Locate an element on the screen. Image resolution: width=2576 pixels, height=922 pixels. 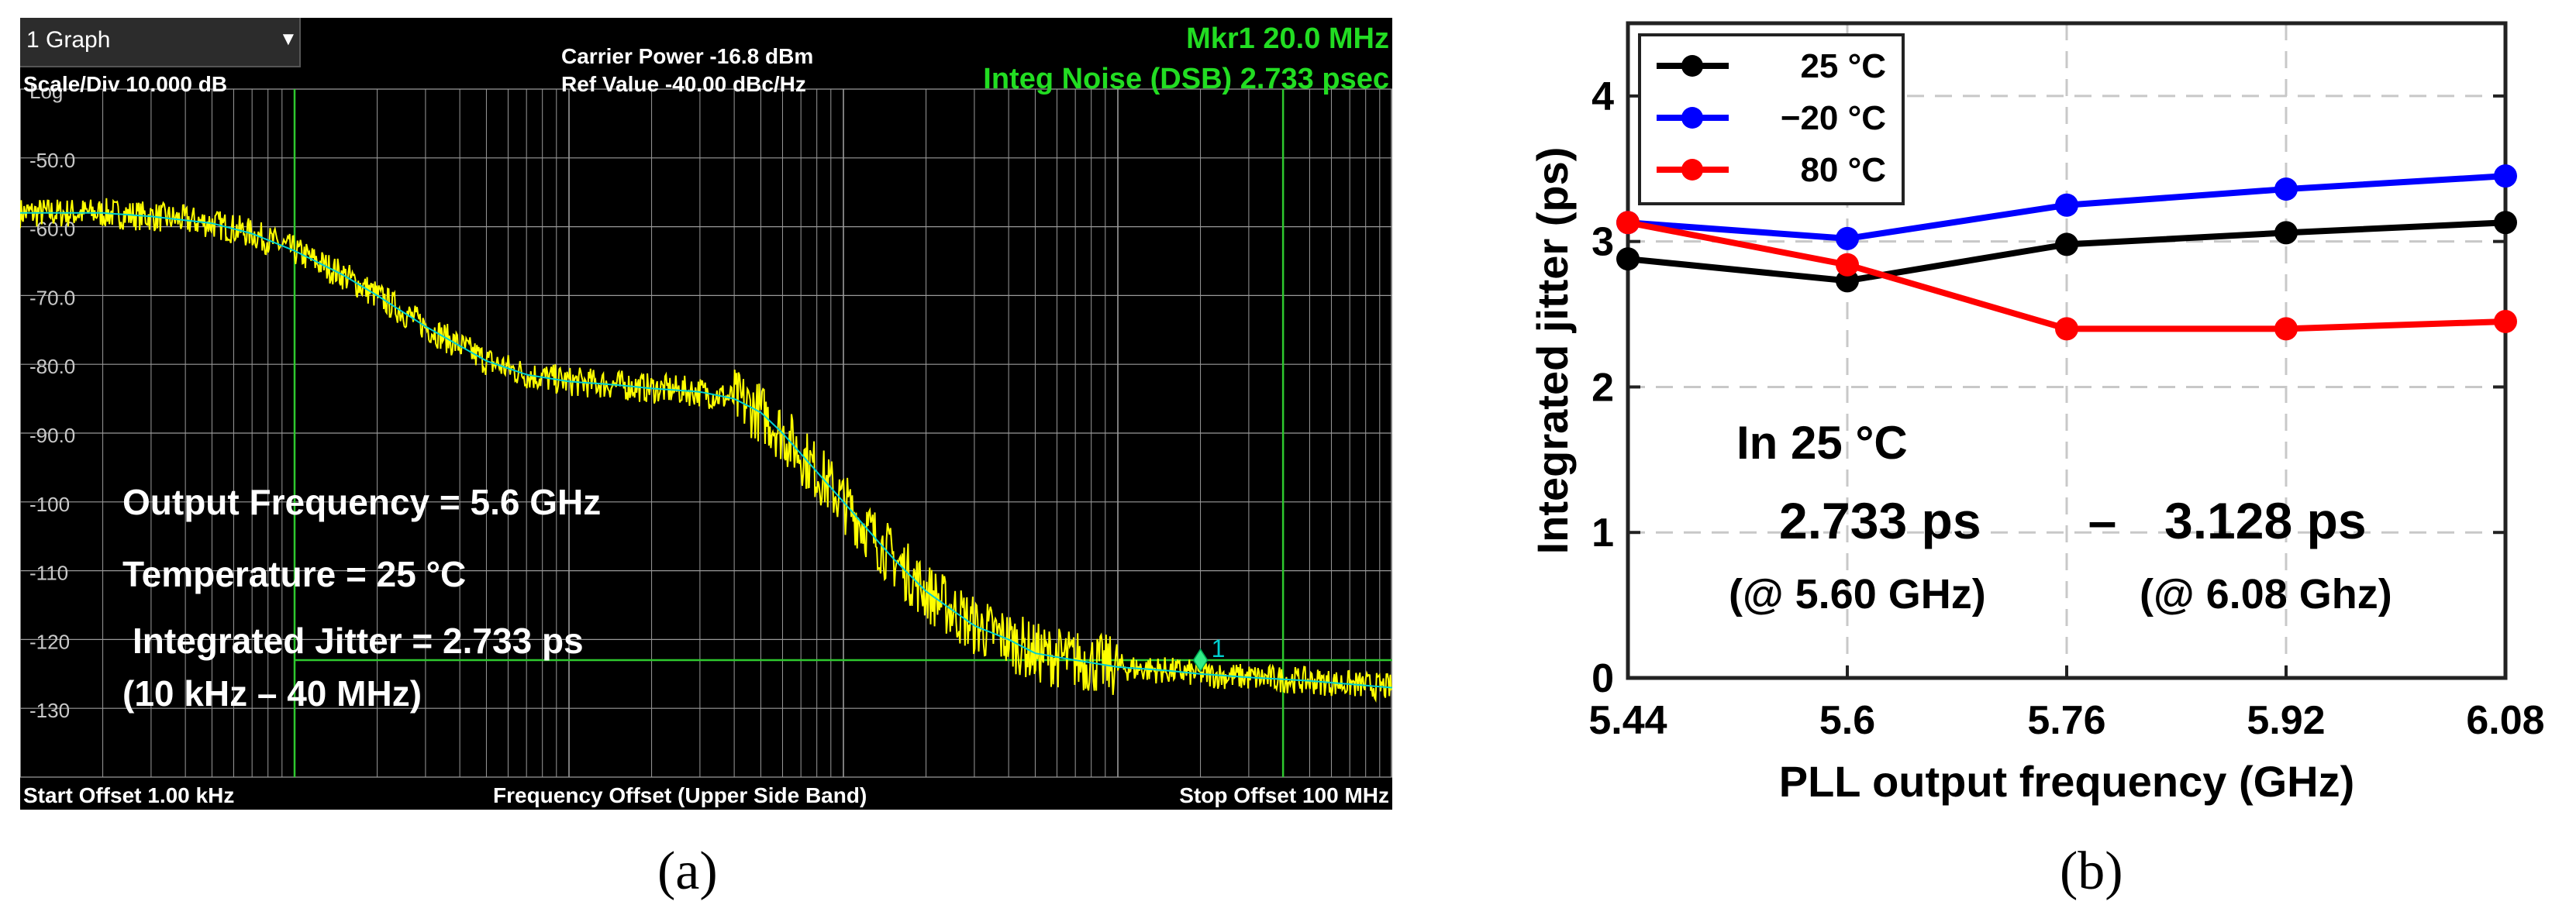
y-tick-label: -90.0 is located at coordinates (52, 435).